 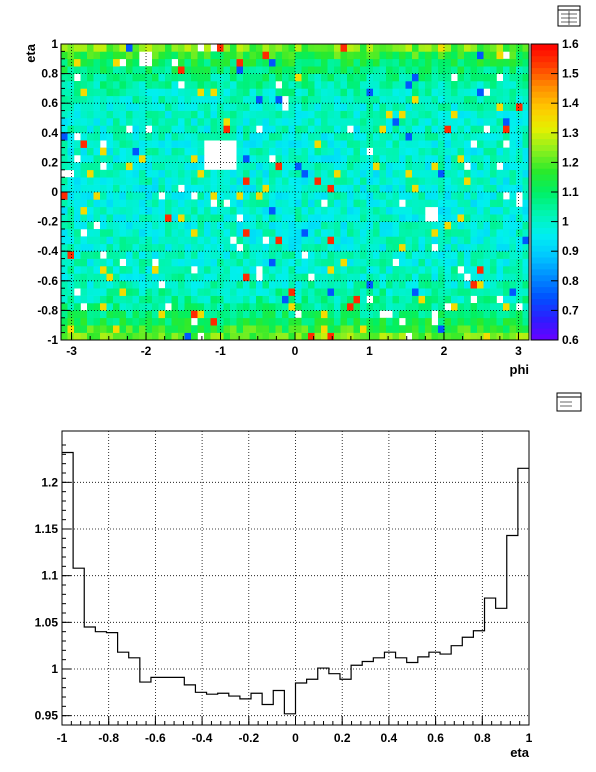 I want to click on palette-tick-label: 1, so click(x=565, y=222).